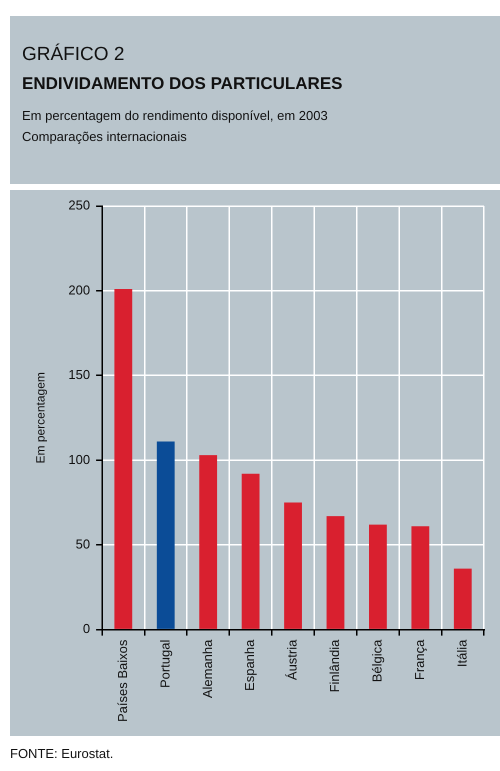 The height and width of the screenshot is (771, 500). I want to click on y-axis-title: Em percentagem, so click(41, 418).